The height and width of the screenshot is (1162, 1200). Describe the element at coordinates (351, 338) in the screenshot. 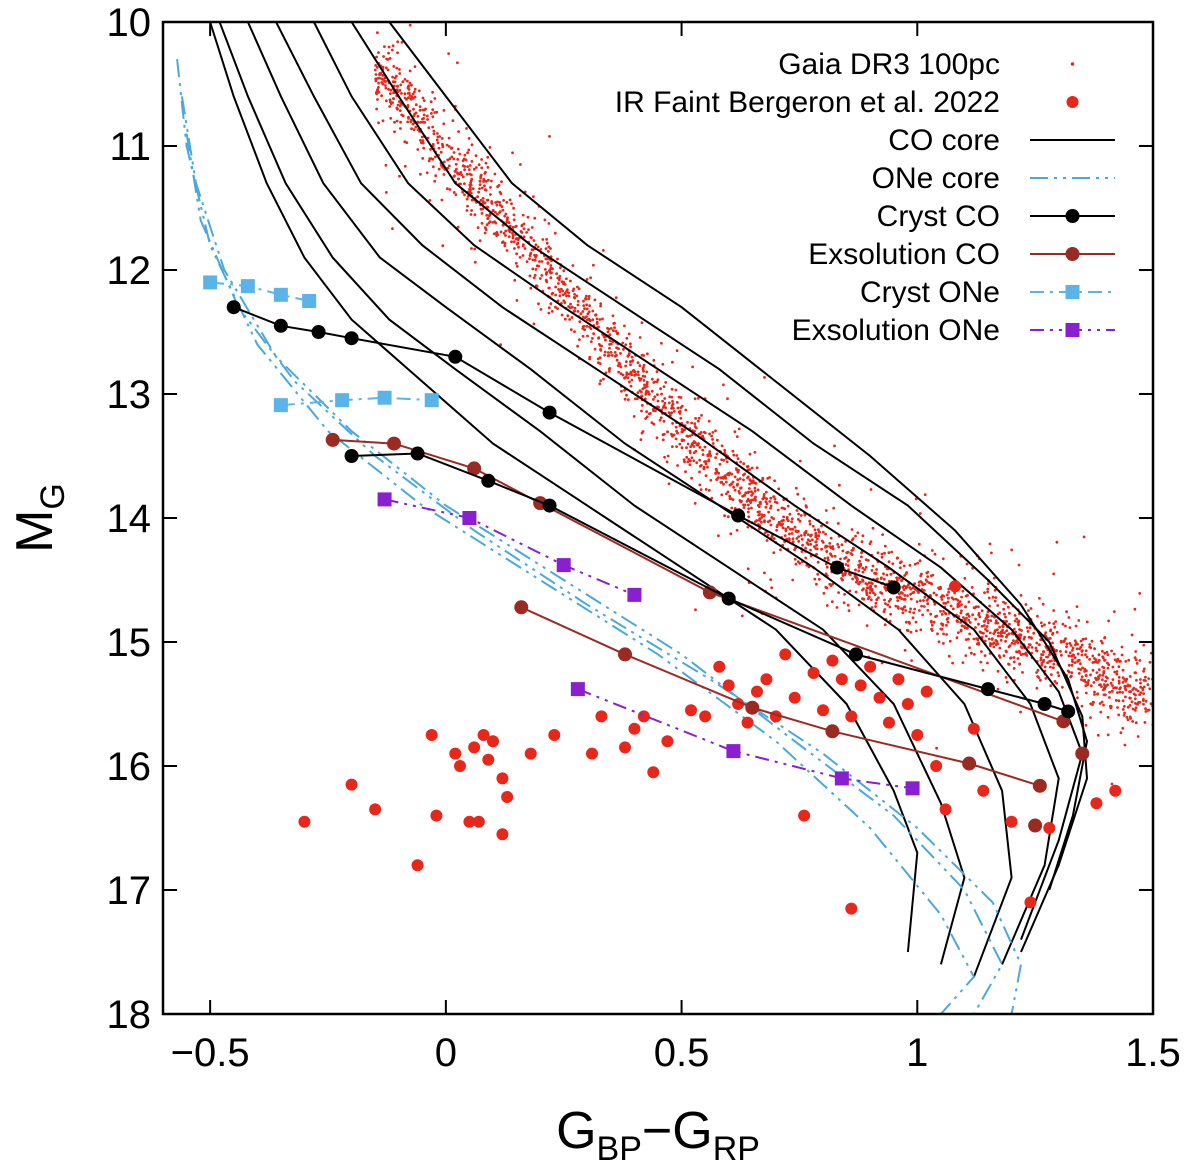

I see `cryst-co-marker` at that location.